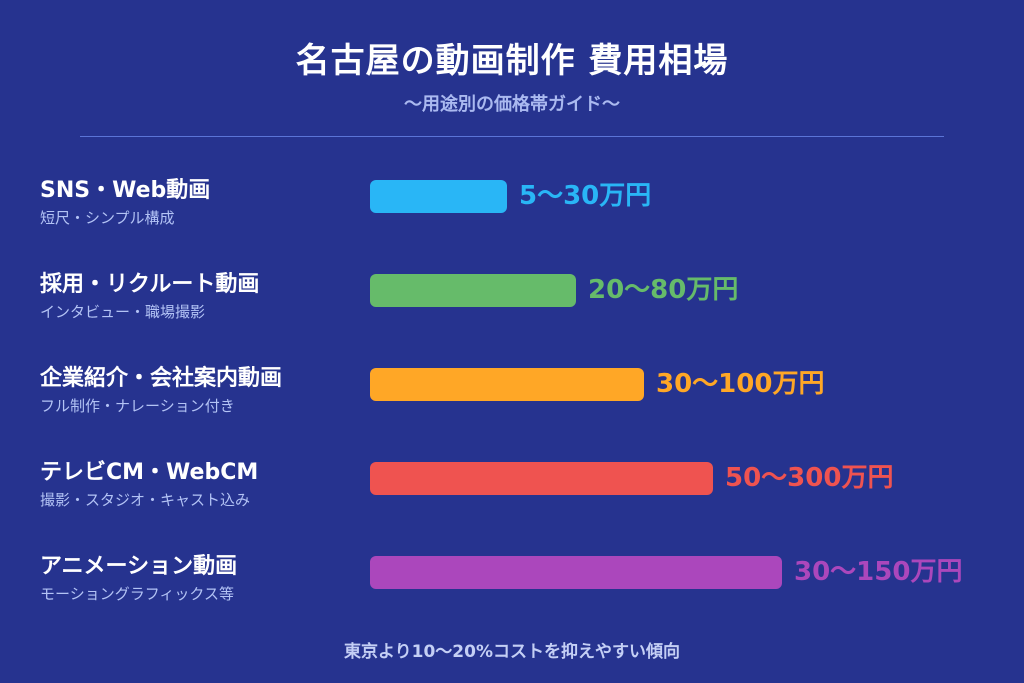  I want to click on bar-corporate, so click(507, 384).